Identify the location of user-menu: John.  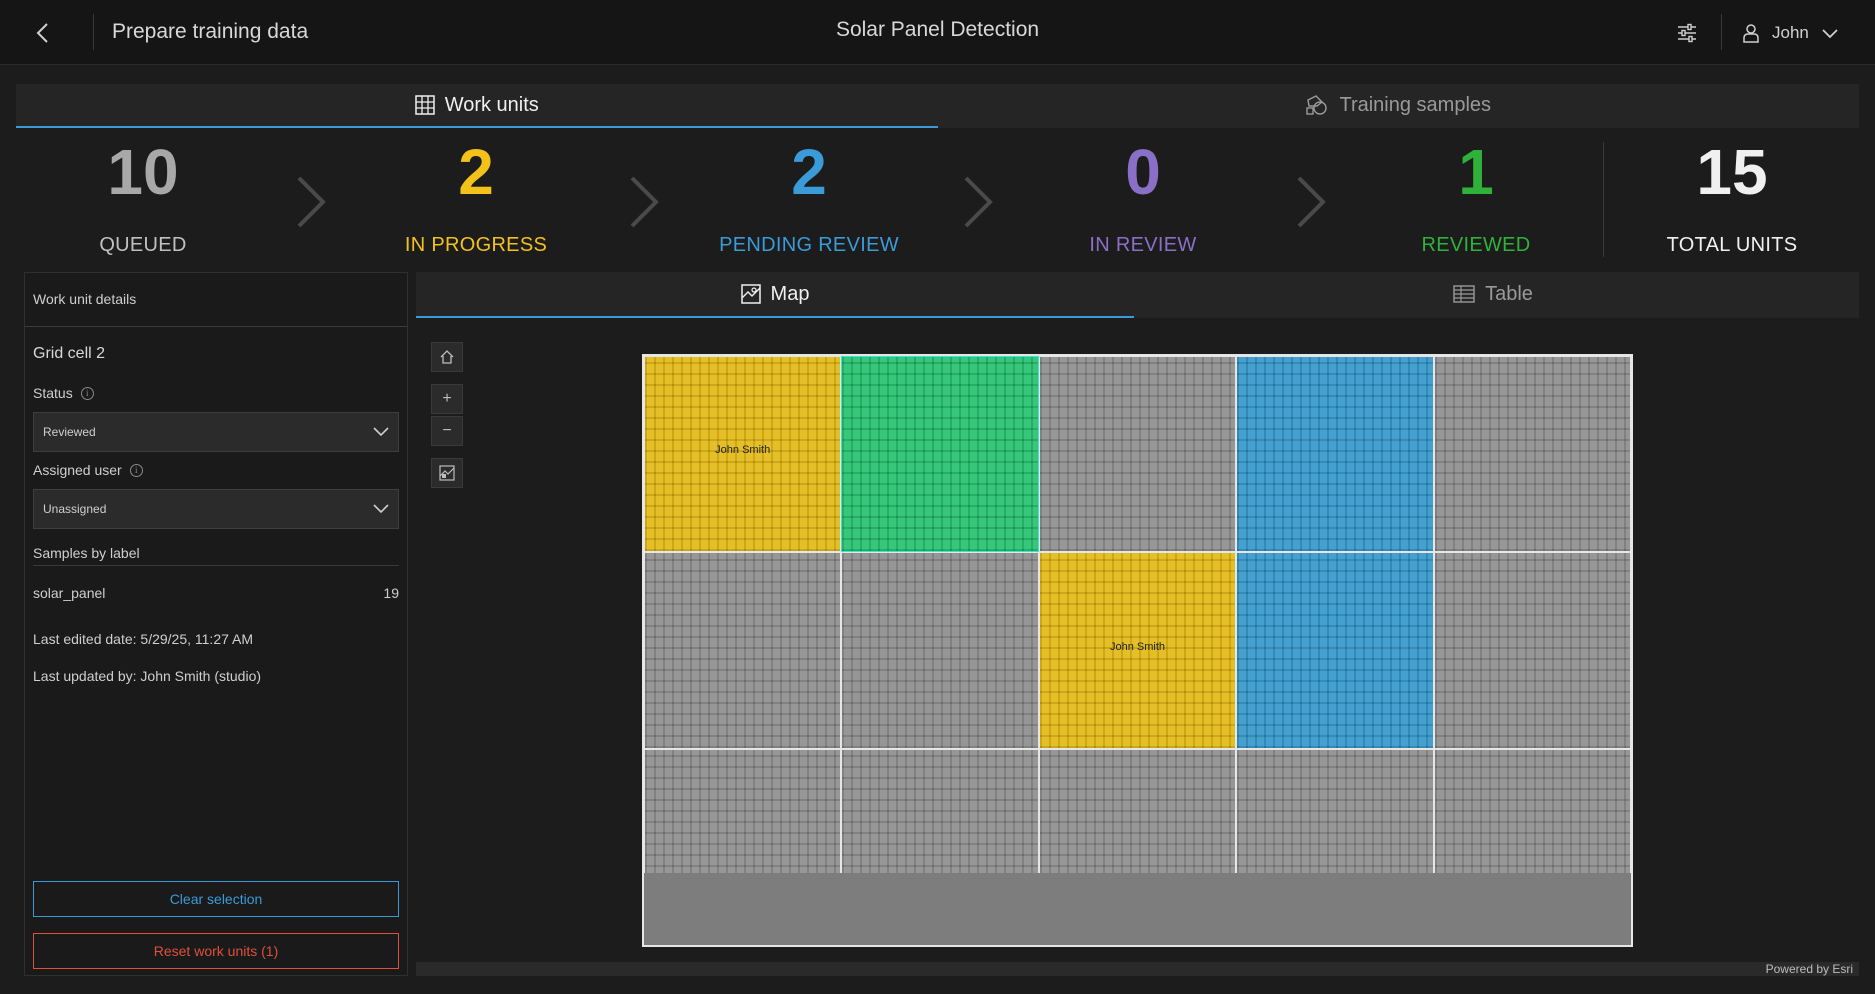
(1790, 33).